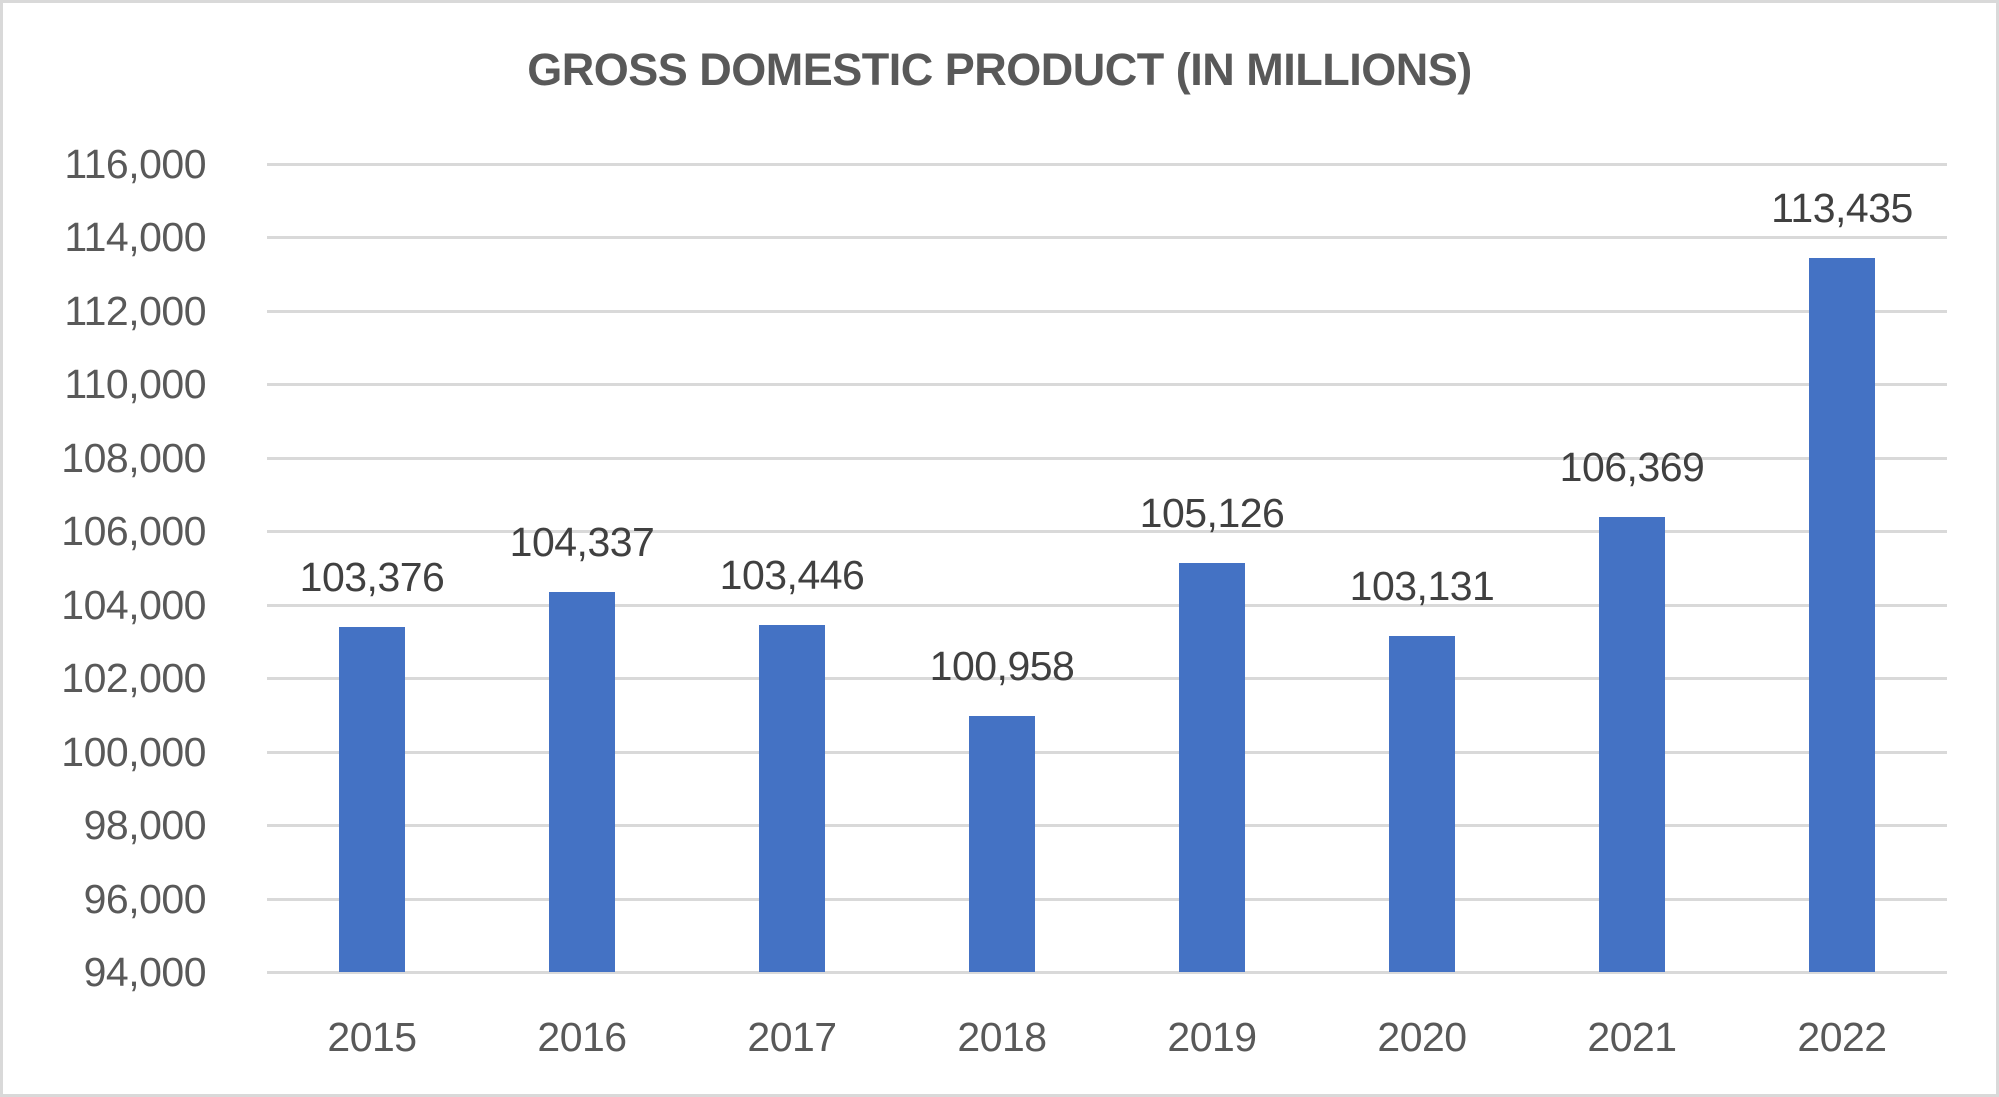  I want to click on y-tick-label: 102,000, so click(133, 678).